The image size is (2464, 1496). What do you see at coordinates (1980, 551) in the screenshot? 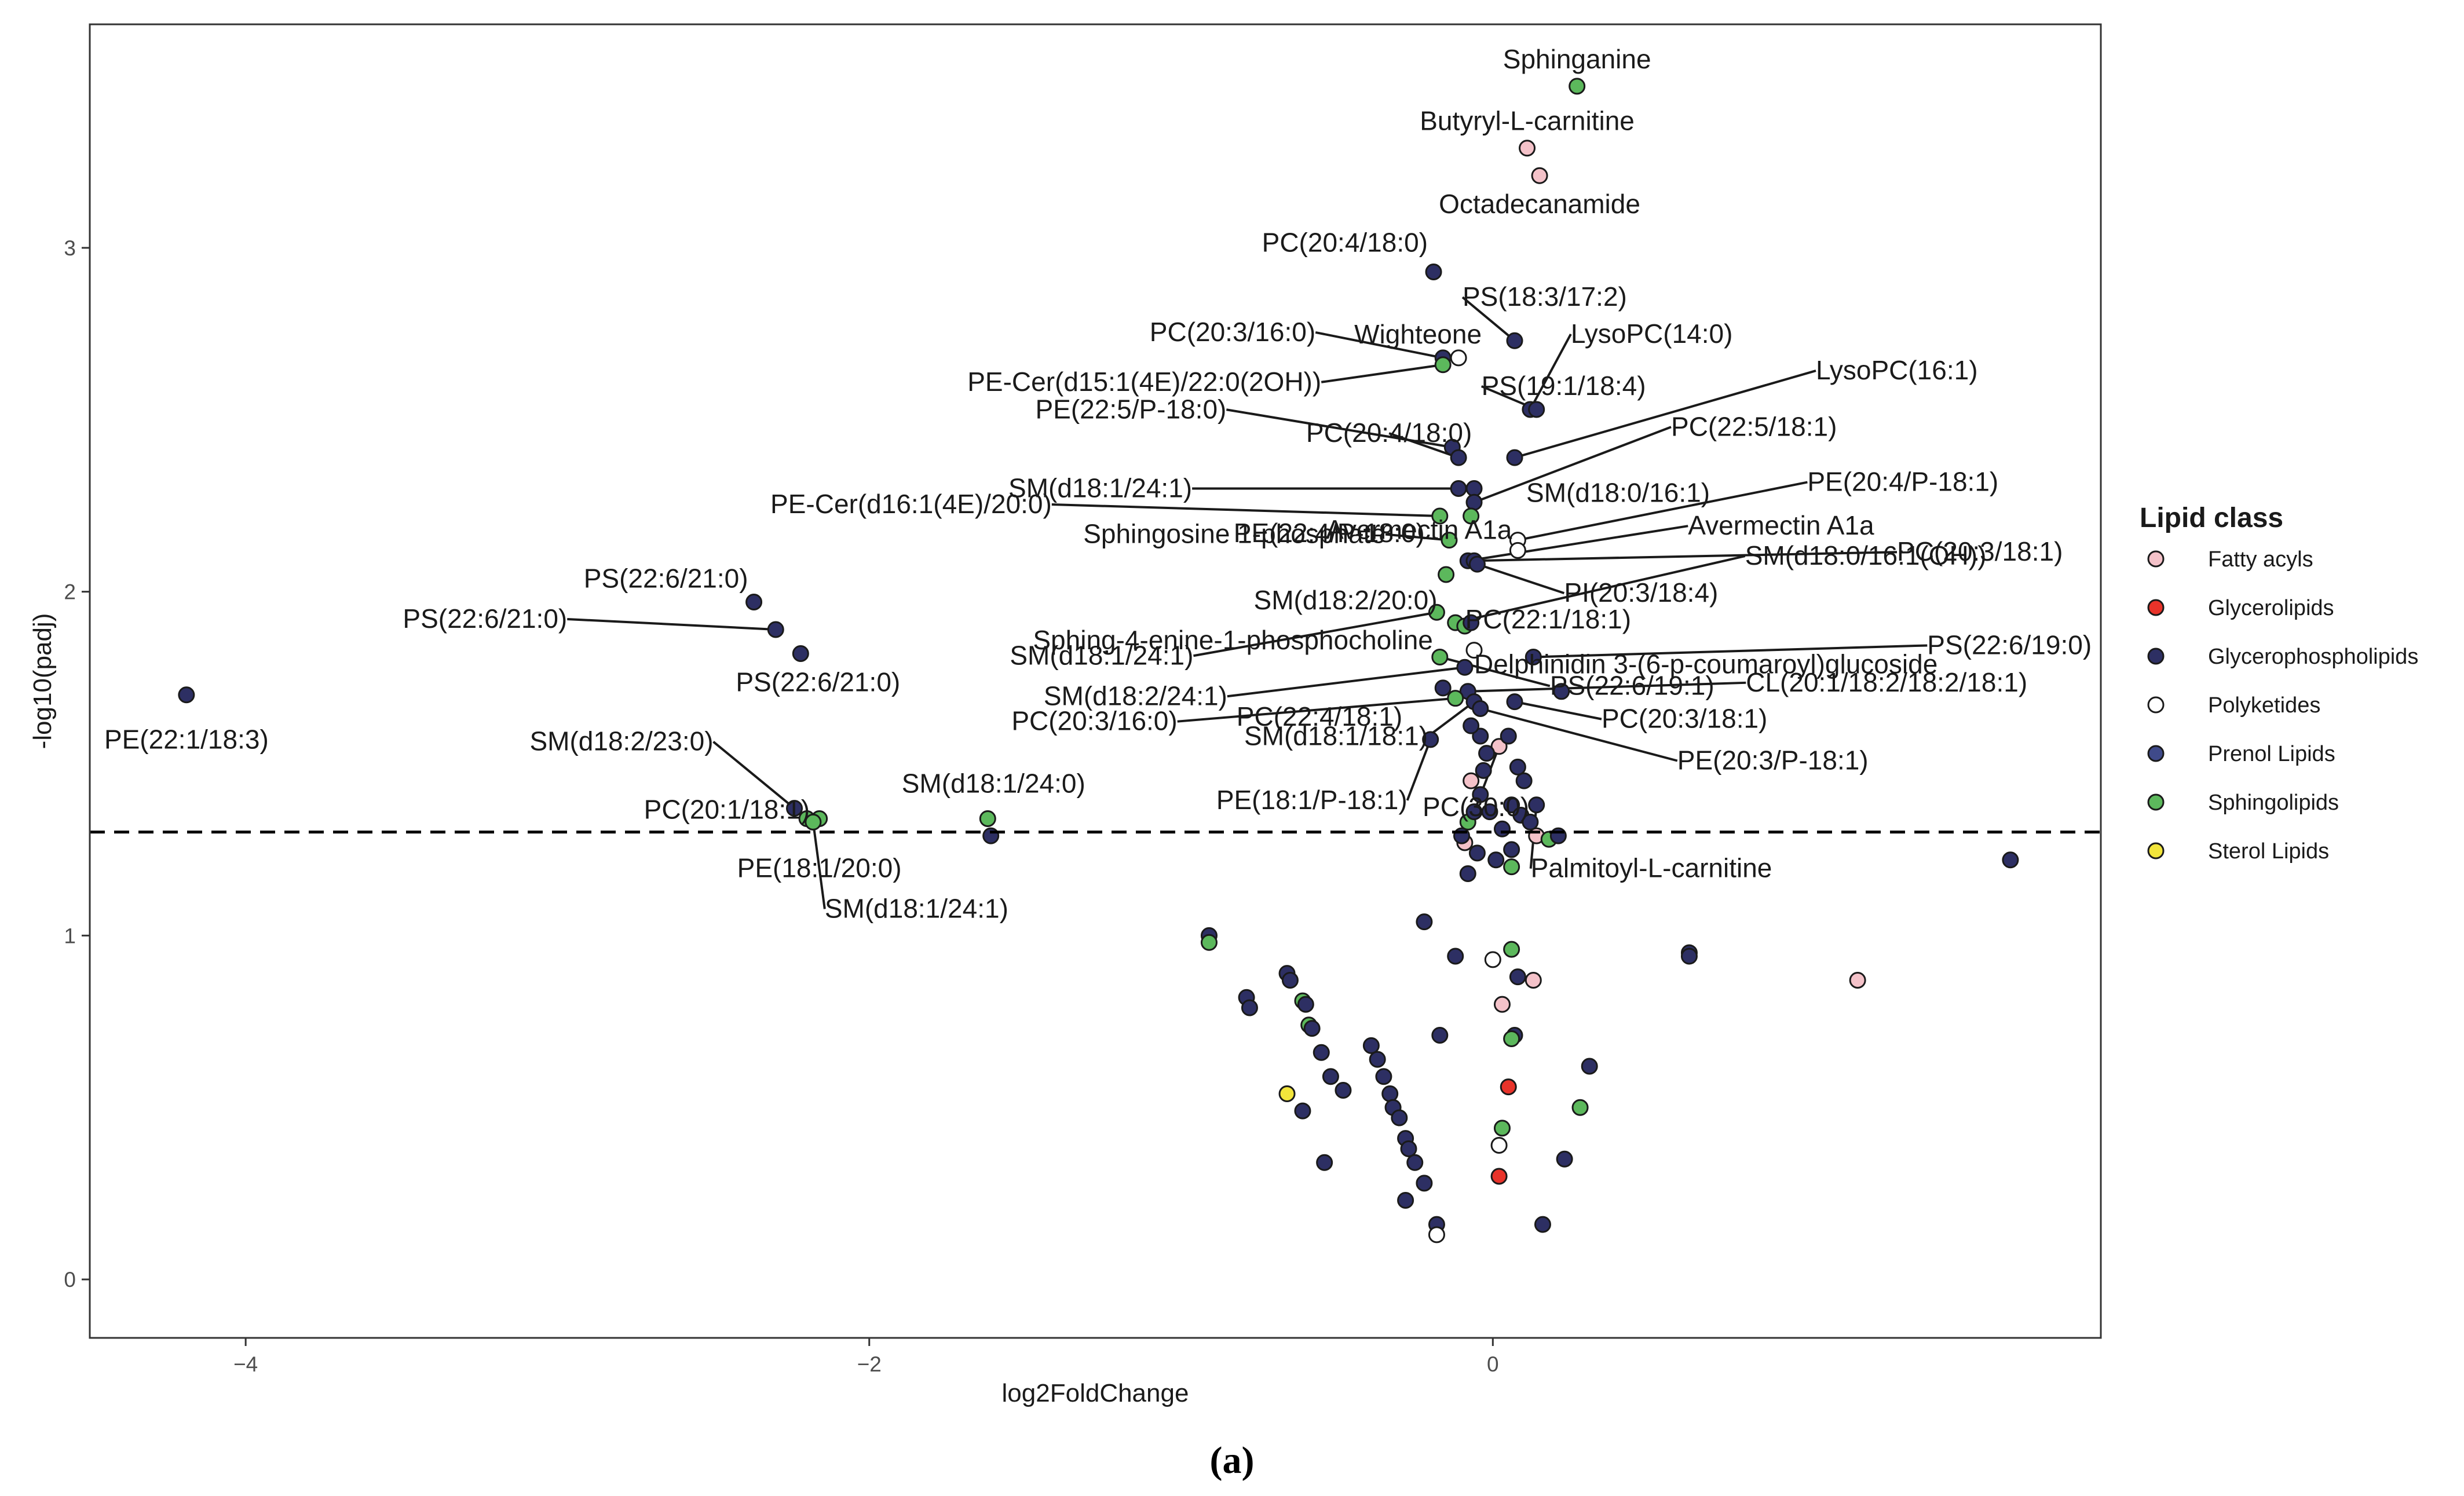
I see `point-label: PC(20:3/18:1)` at bounding box center [1980, 551].